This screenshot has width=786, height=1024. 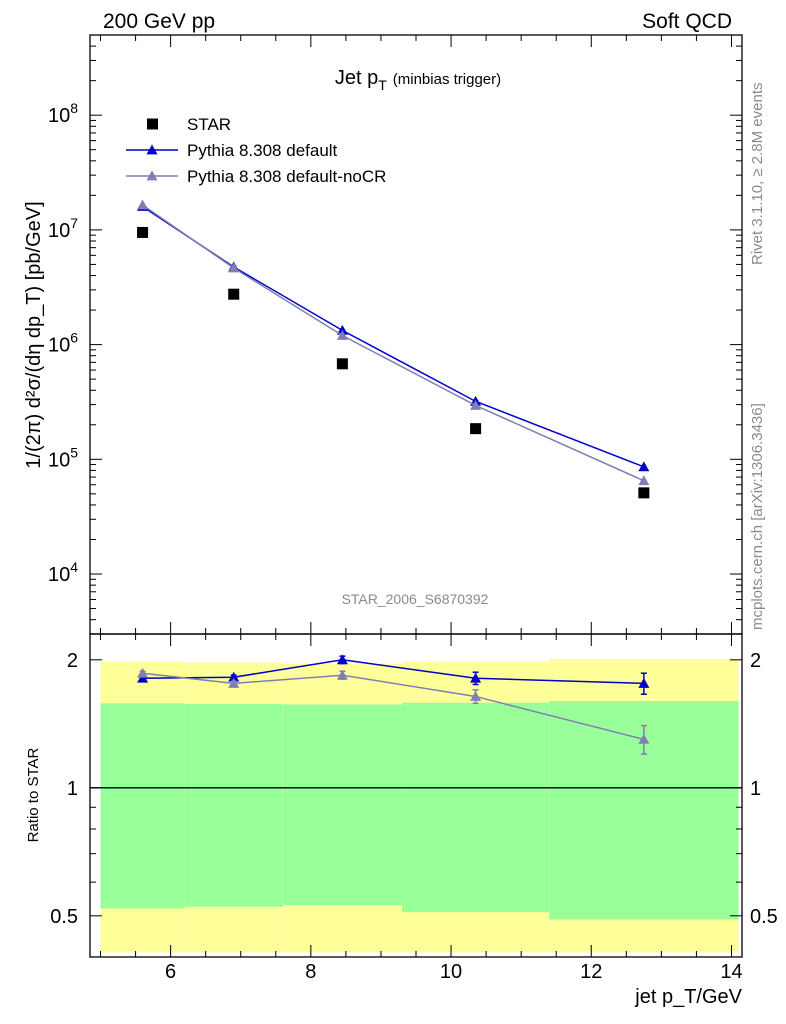 I want to click on main-y-tick-label: 10⁶, so click(x=63, y=343).